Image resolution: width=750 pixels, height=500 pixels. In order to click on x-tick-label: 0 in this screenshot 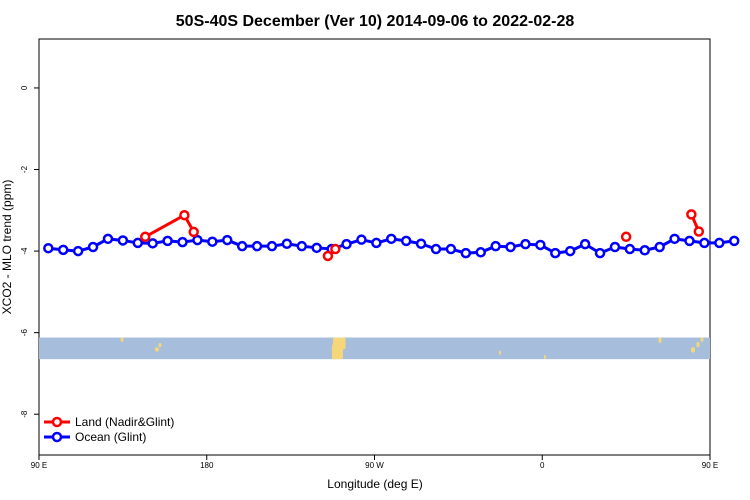, I will do `click(542, 465)`.